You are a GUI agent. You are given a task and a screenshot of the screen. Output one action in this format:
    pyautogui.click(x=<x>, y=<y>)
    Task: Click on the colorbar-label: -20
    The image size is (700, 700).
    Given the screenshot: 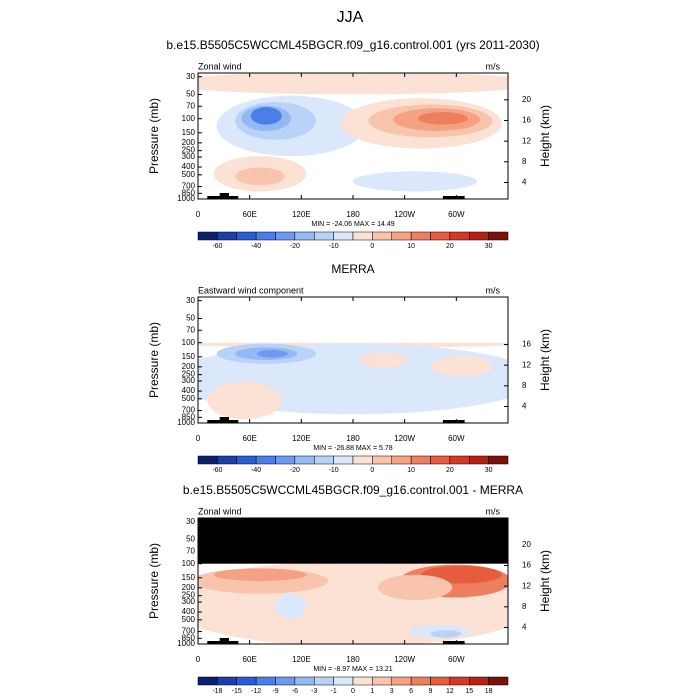 What is the action you would take?
    pyautogui.click(x=295, y=470)
    